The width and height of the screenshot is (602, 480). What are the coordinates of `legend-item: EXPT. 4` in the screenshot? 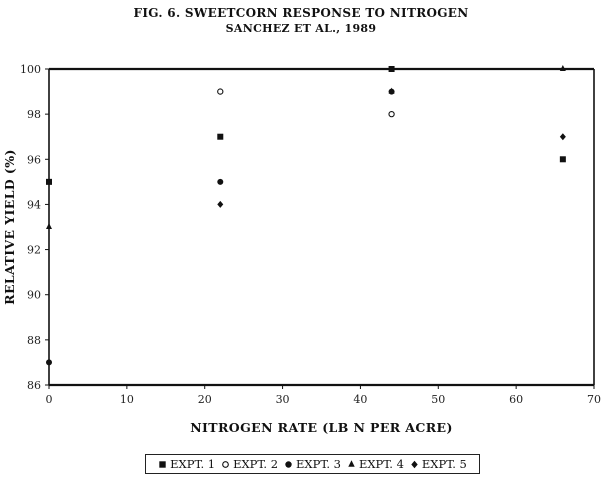 It's located at (375, 464).